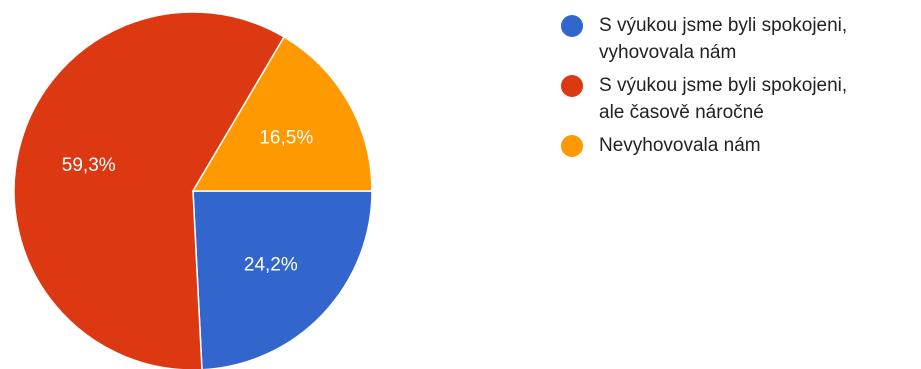 The height and width of the screenshot is (369, 921). I want to click on legend-label-line1: Nevyhovovala nám, so click(680, 145).